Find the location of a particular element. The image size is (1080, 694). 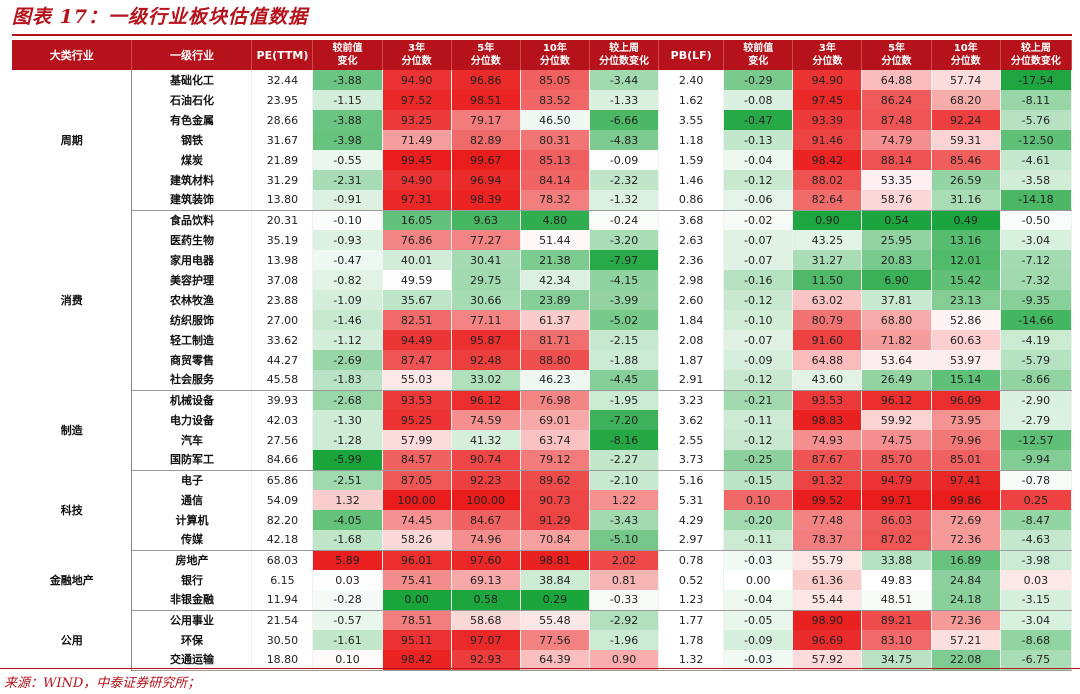

value-cell: 96.12 is located at coordinates (486, 400).